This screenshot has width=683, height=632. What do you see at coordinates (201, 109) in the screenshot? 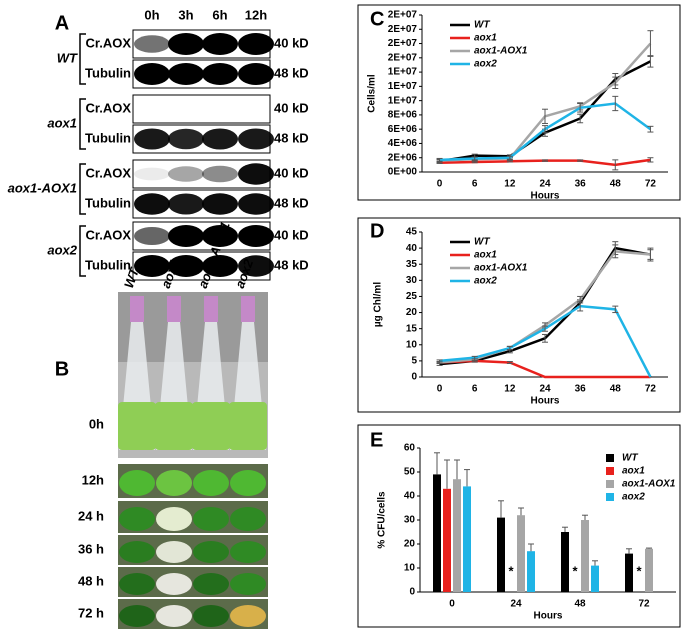
I see `blot-strip` at bounding box center [201, 109].